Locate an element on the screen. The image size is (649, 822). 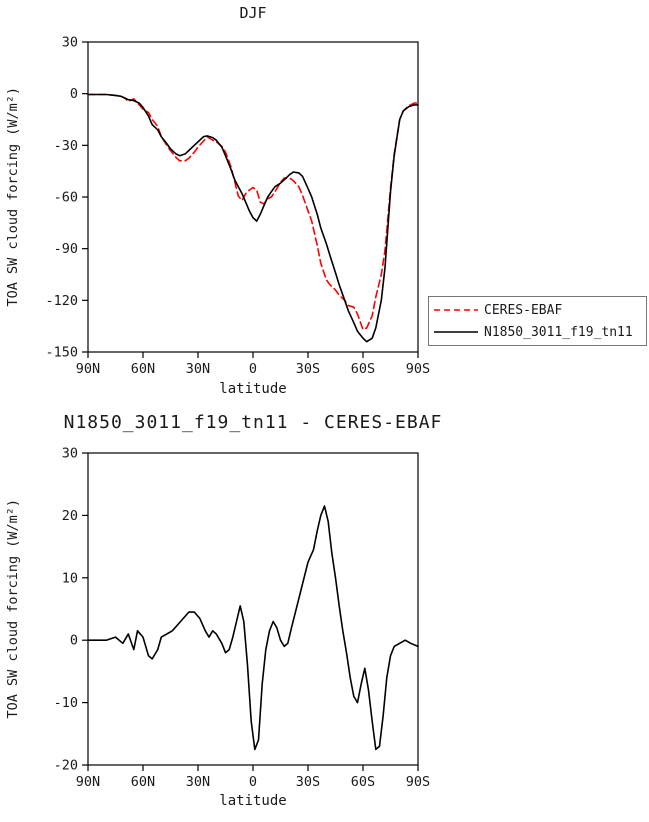
legend-entry-ceres: CERES-EBAF is located at coordinates (537, 310).